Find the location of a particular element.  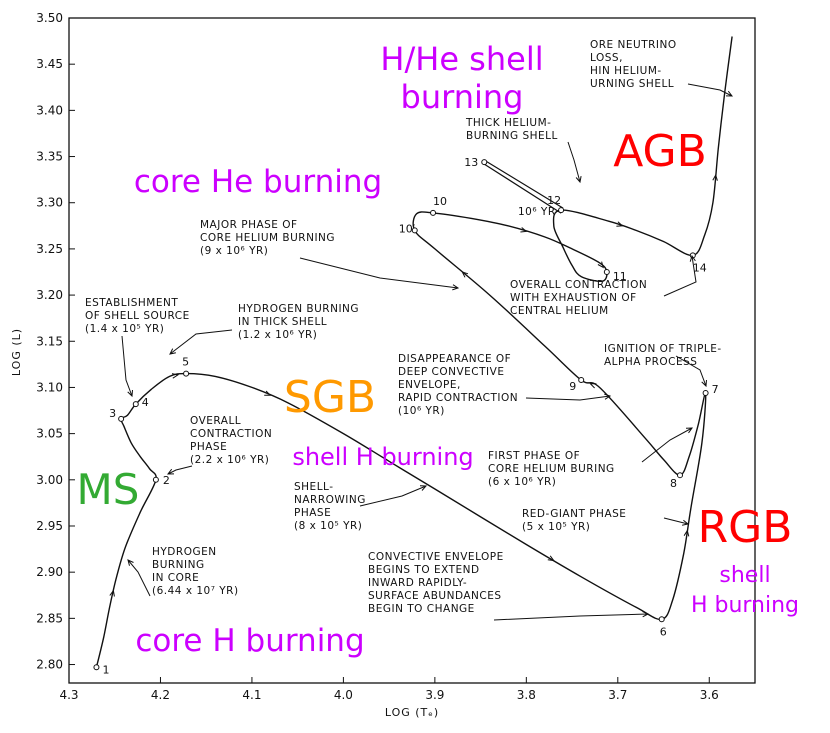

x-tick-label: 3.9 is located at coordinates (434, 695).